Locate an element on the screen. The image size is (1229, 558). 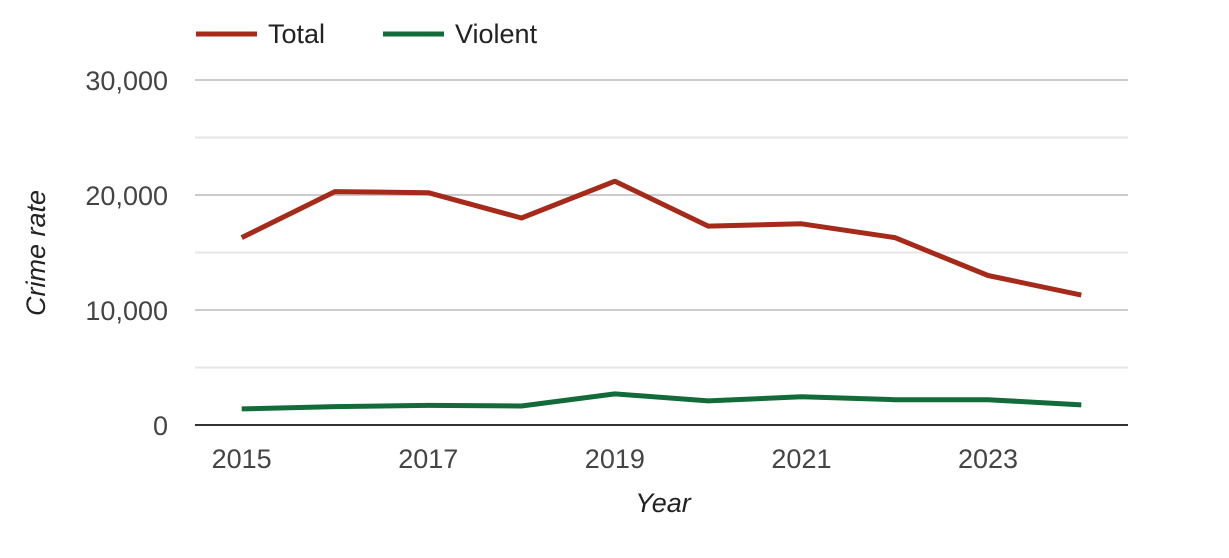
x-tick-label: 2023 is located at coordinates (988, 459).